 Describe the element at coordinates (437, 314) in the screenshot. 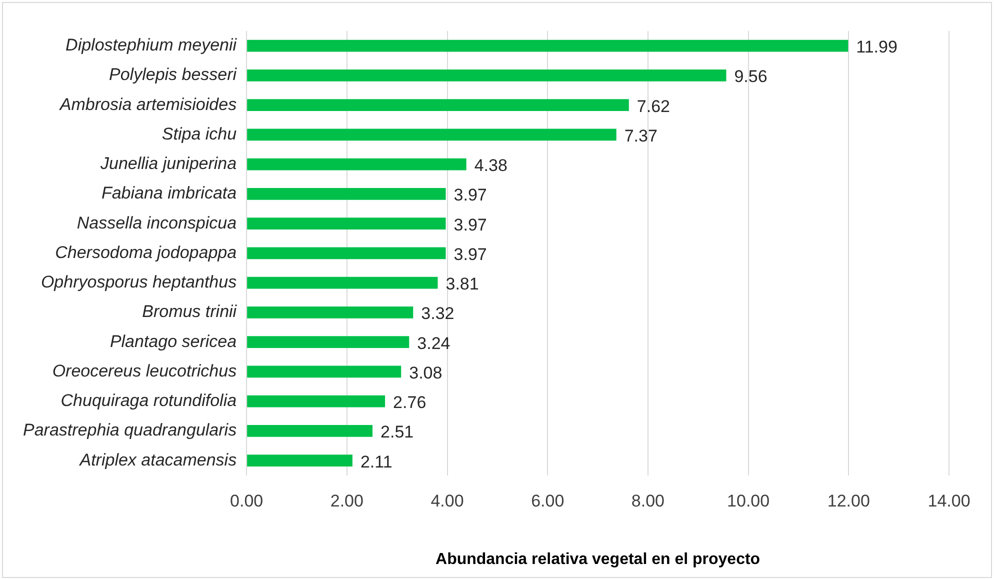

I see `data-label: 3.32` at that location.